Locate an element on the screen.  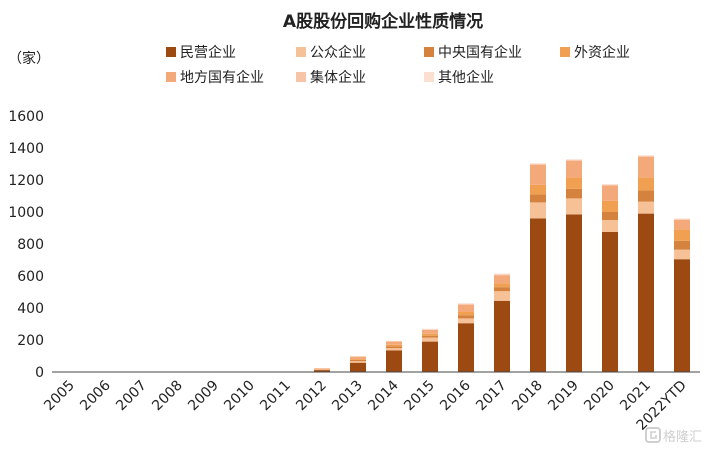
y-tick-label: 1600 is located at coordinates (26, 117).